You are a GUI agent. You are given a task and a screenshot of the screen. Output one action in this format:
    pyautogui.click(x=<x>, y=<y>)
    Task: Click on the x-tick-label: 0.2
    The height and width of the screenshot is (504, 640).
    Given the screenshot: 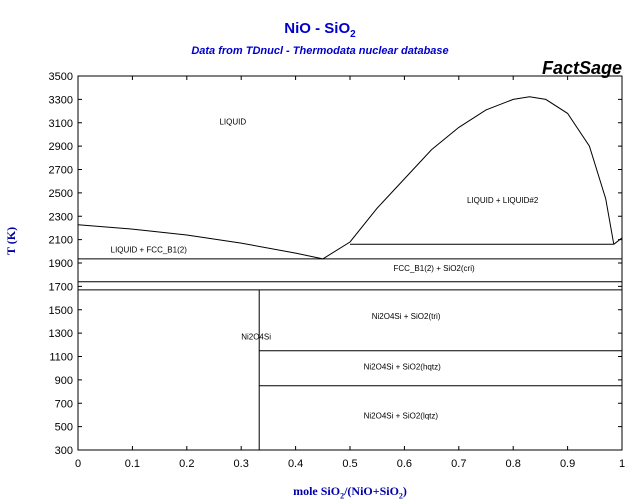 What is the action you would take?
    pyautogui.click(x=186, y=464)
    